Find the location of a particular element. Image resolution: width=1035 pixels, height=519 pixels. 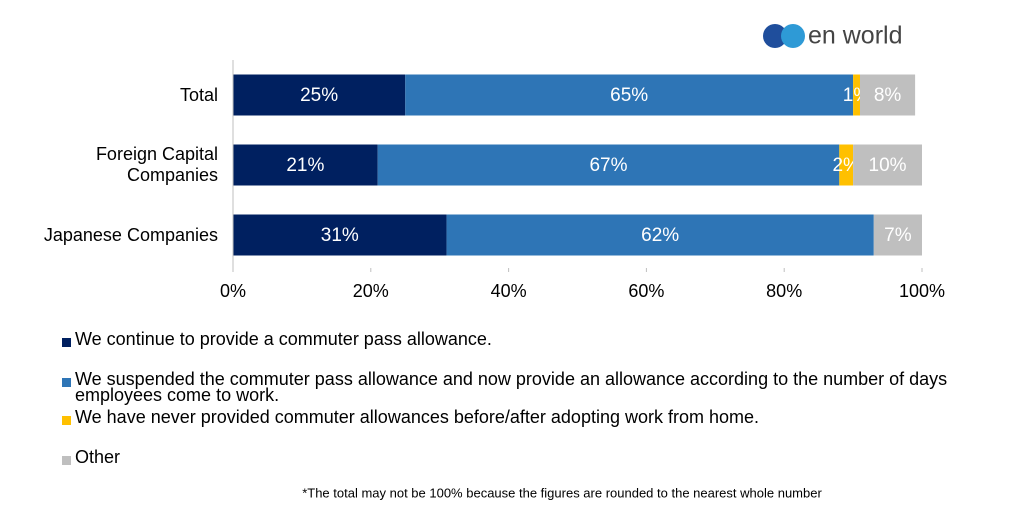

data-label: 21% is located at coordinates (305, 165).